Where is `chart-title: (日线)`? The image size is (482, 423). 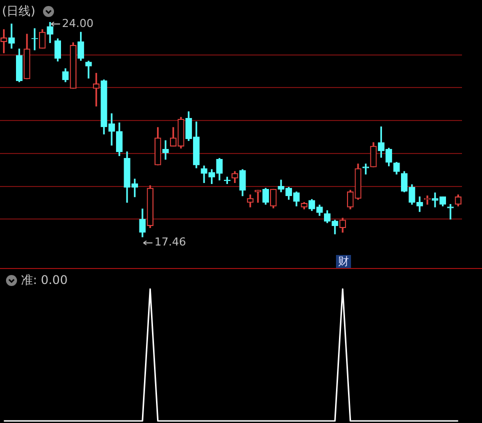 chart-title: (日线) is located at coordinates (19, 11).